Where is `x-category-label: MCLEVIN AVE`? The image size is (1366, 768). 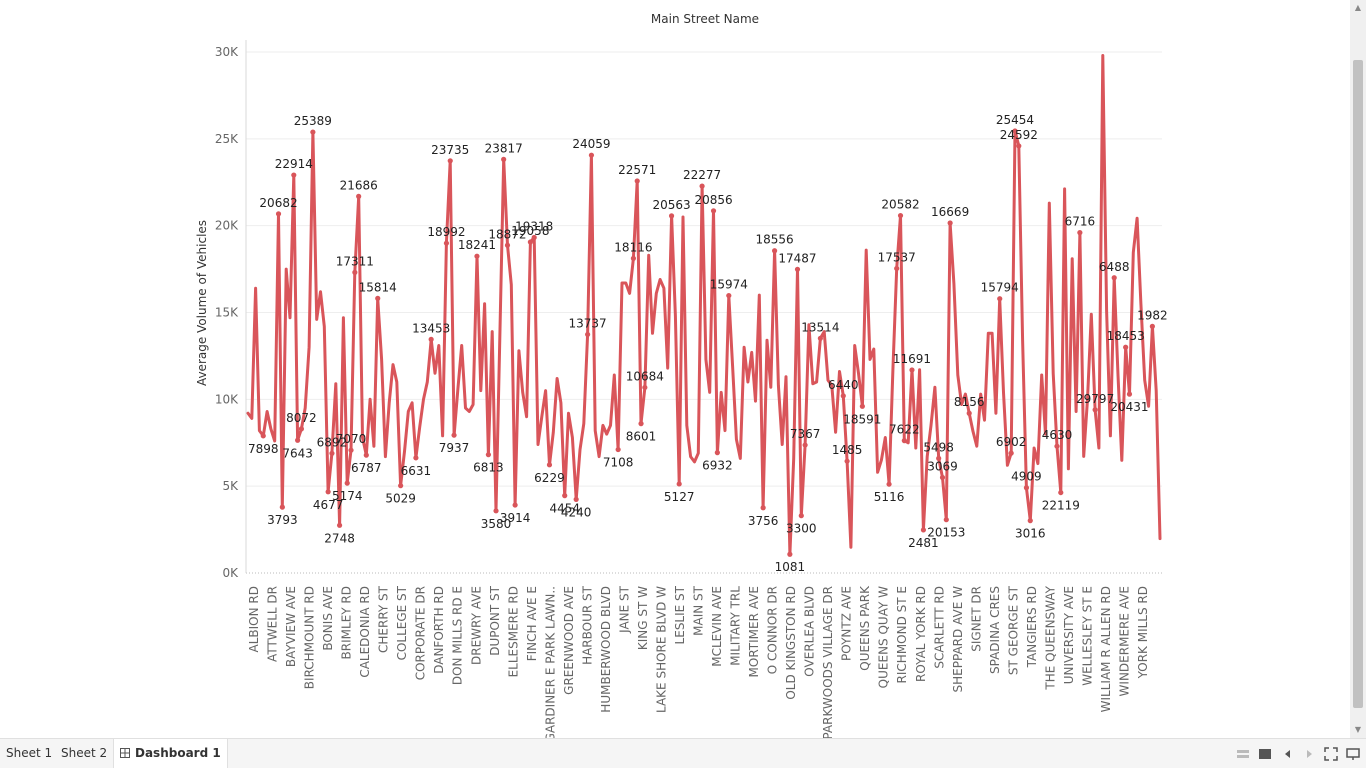
x-category-label: MCLEVIN AVE is located at coordinates (717, 626).